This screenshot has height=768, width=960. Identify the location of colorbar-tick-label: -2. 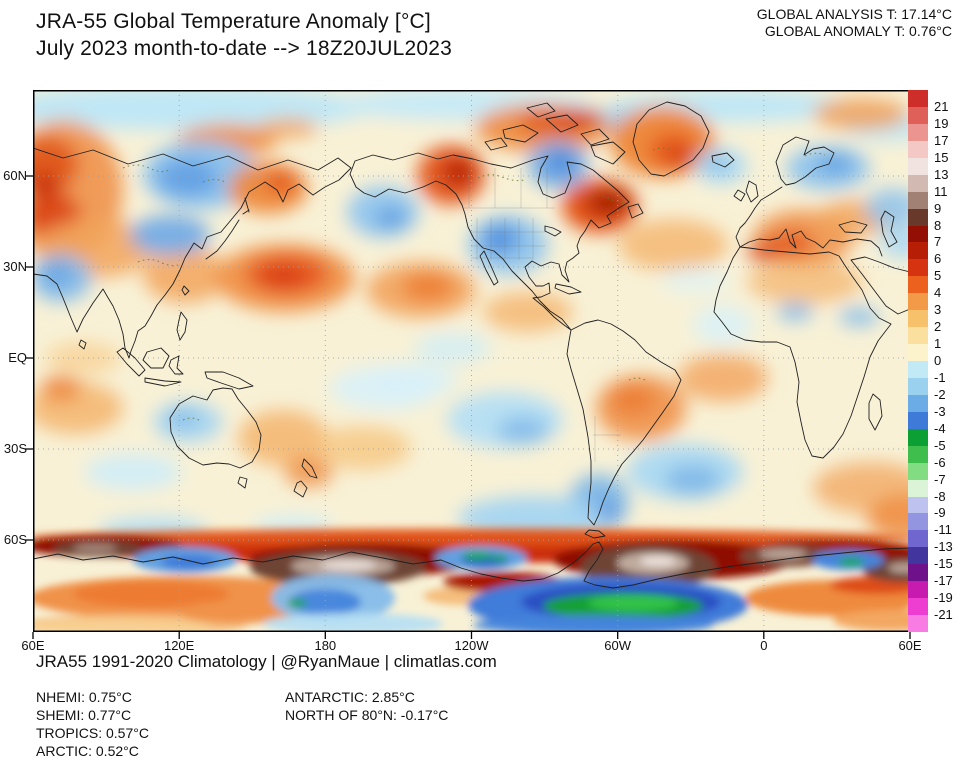
(940, 394).